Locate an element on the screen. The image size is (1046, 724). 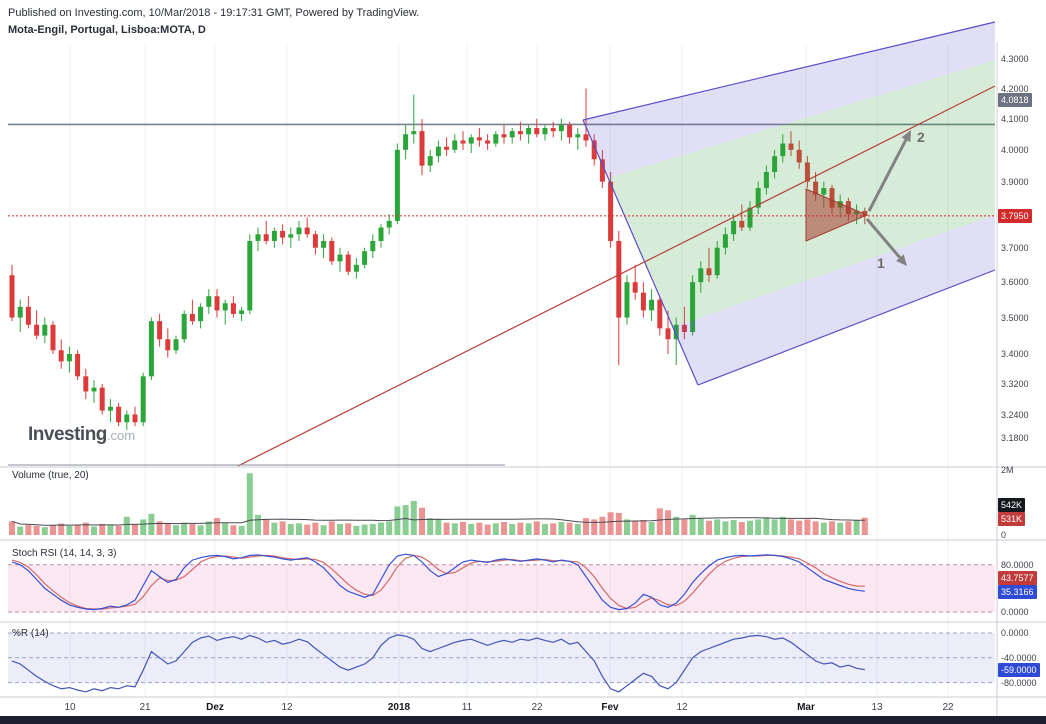
stoch-pane-title: Stoch RSI (14, 14, 3, 3) is located at coordinates (64, 553).